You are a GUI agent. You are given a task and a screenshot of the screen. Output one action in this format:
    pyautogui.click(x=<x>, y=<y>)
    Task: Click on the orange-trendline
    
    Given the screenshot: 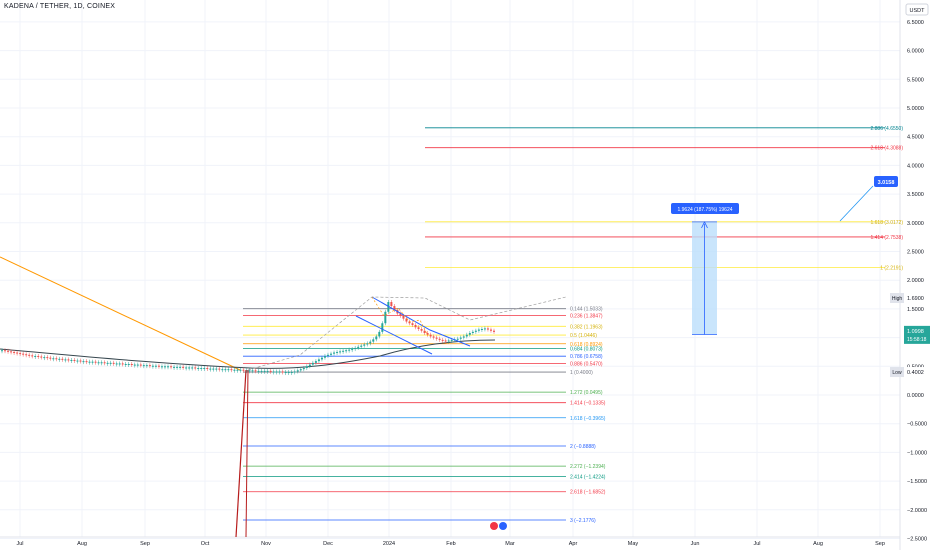 What is the action you would take?
    pyautogui.click(x=120, y=313)
    